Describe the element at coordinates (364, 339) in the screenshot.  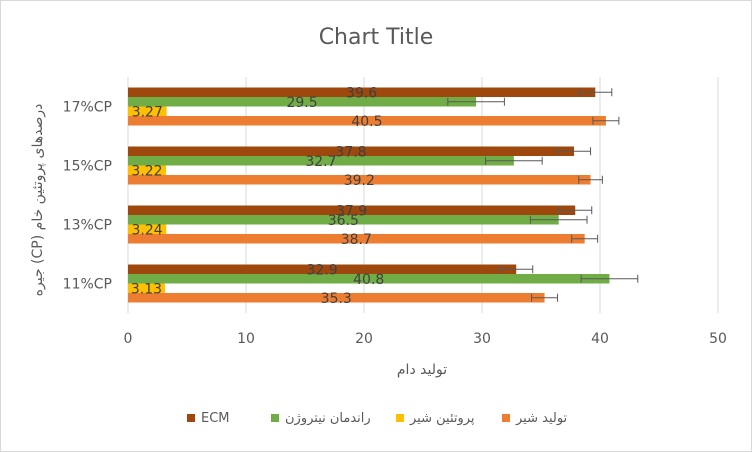
I see `x-tick-label: 20` at that location.